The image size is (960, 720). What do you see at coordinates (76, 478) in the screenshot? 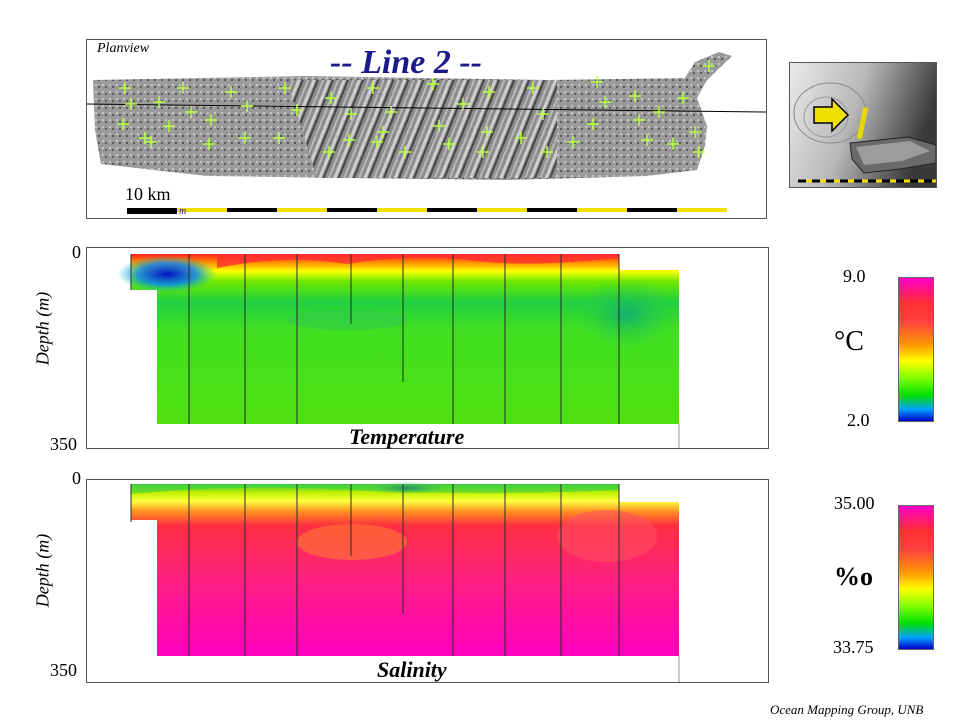
I see `sal-depth-top: 0` at bounding box center [76, 478].